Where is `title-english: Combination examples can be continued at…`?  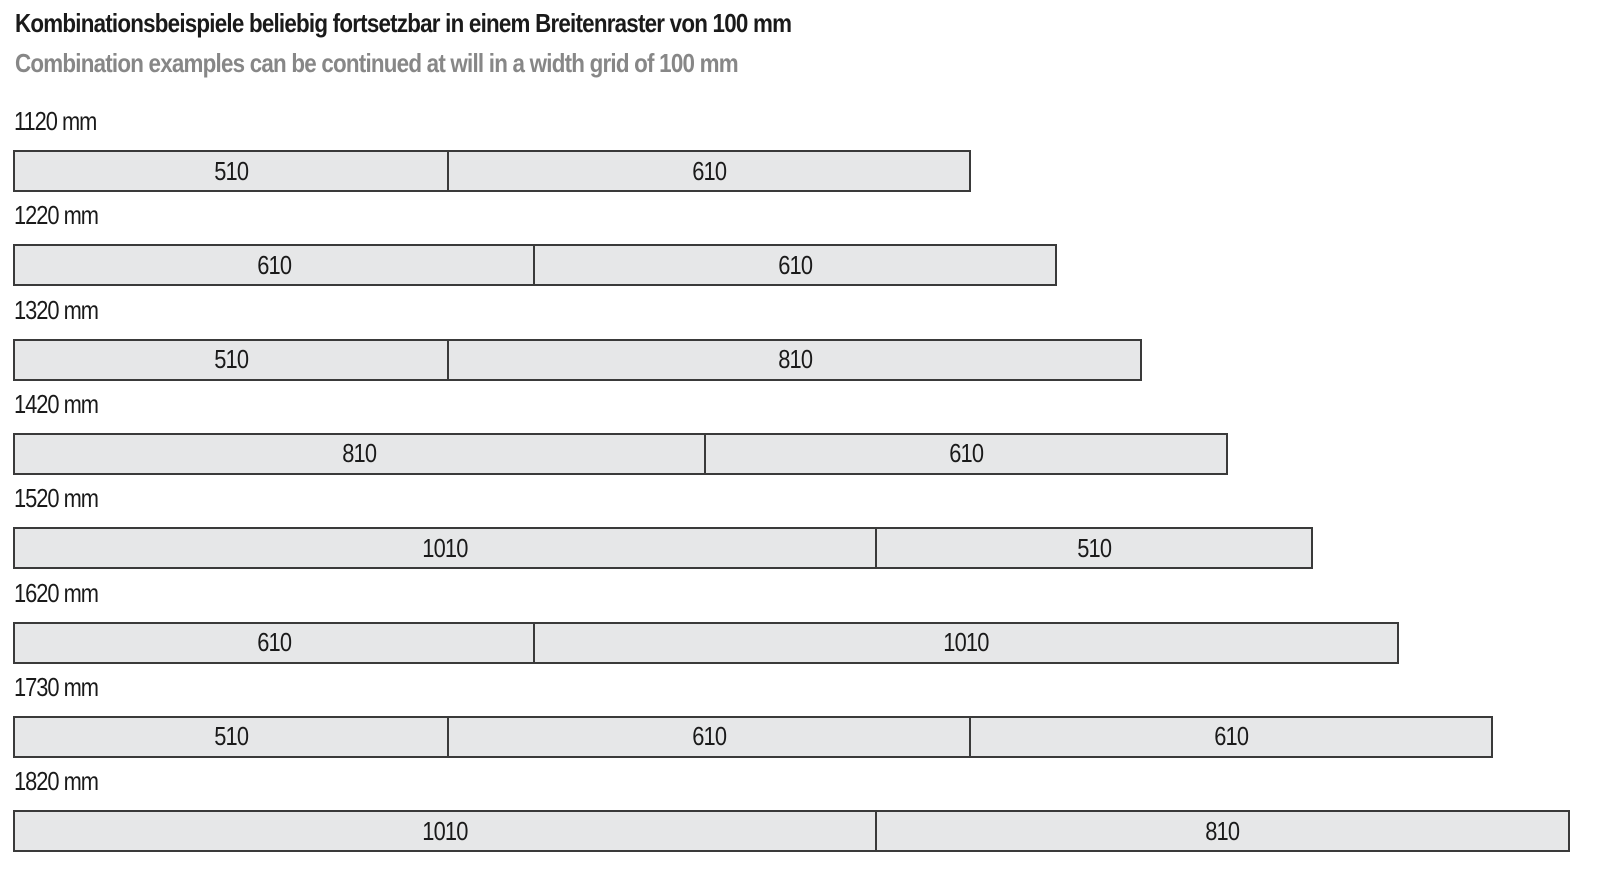 title-english: Combination examples can be continued at… is located at coordinates (377, 63).